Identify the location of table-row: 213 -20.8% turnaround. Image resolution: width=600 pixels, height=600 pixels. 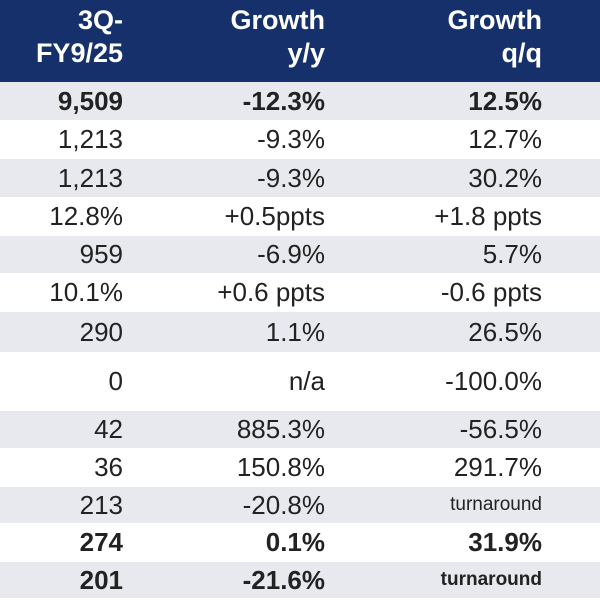
(300, 505).